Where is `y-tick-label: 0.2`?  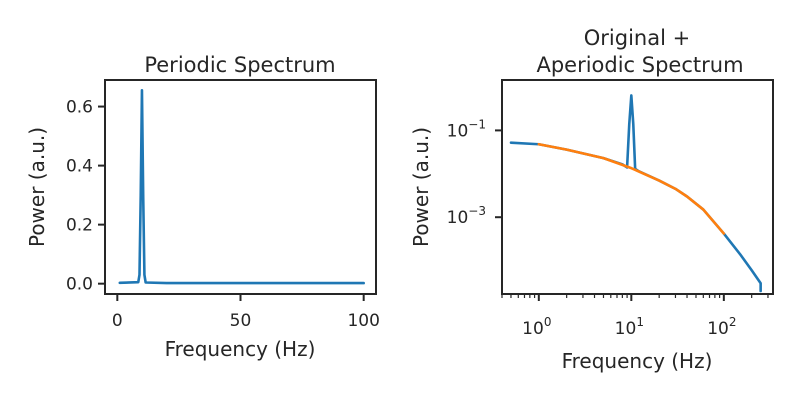 y-tick-label: 0.2 is located at coordinates (79, 226).